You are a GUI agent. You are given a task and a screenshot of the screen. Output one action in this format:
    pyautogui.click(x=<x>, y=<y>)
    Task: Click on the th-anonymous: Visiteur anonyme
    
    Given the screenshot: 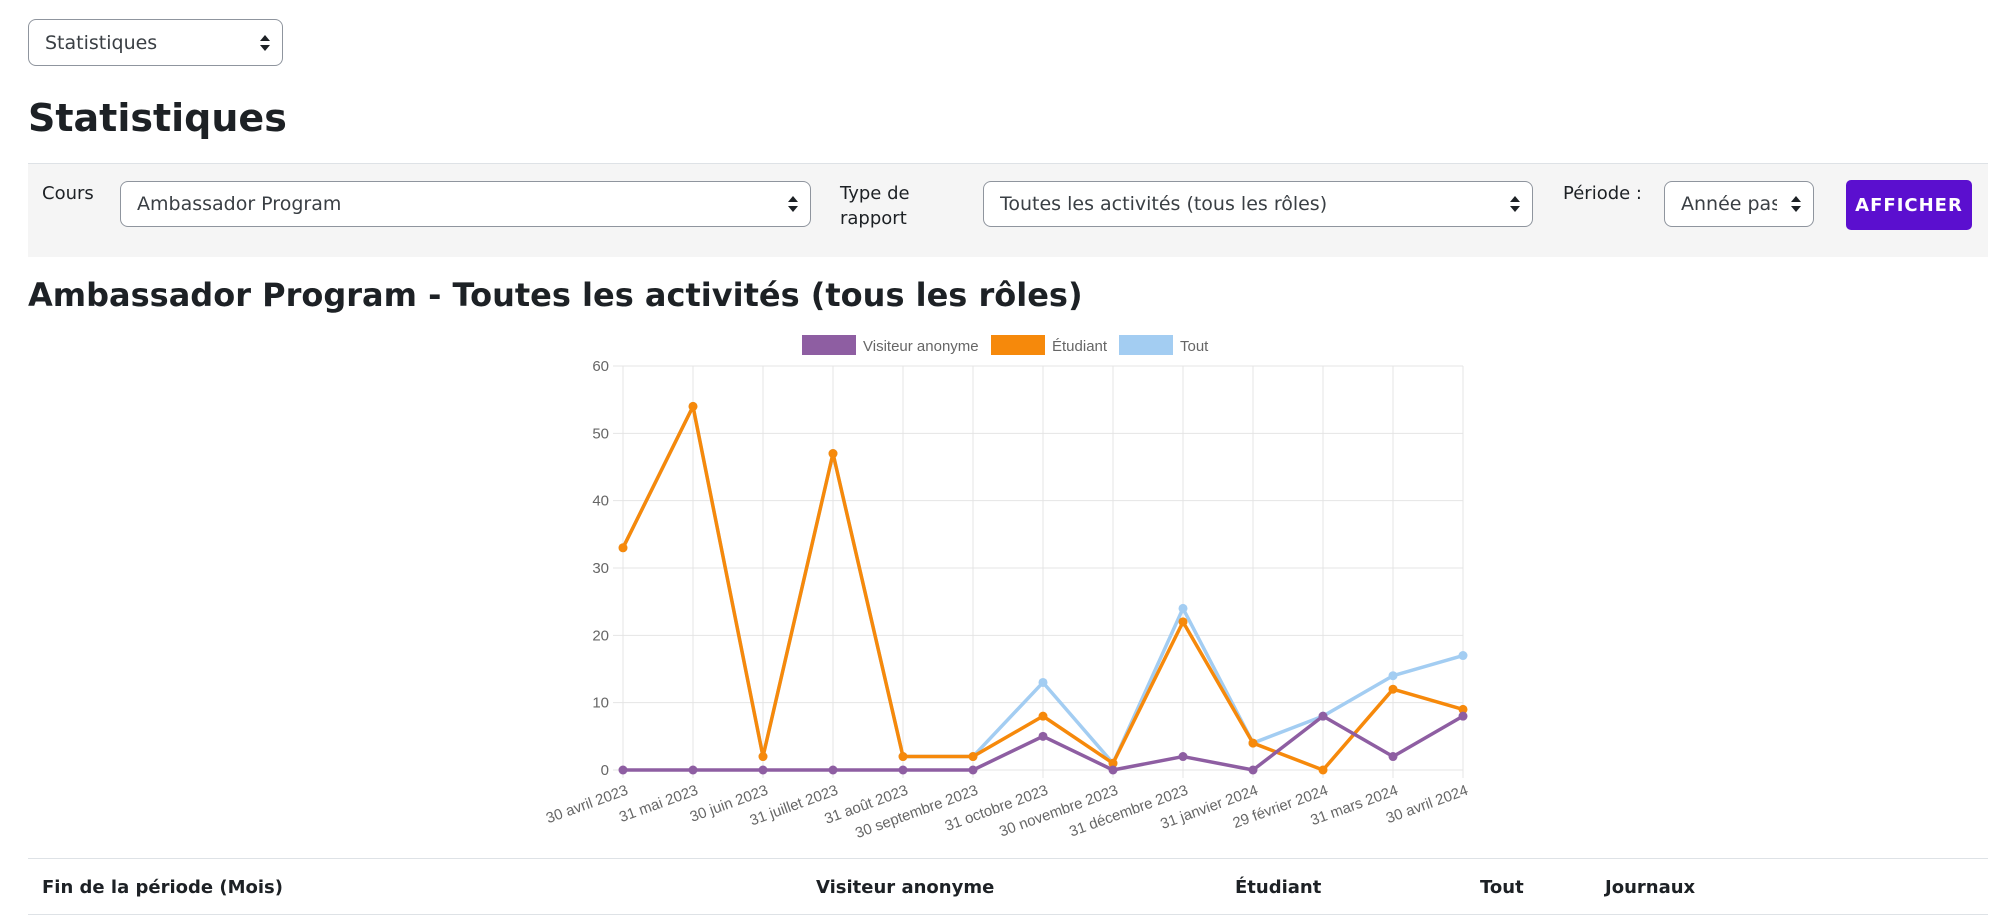 What is the action you would take?
    pyautogui.click(x=905, y=887)
    